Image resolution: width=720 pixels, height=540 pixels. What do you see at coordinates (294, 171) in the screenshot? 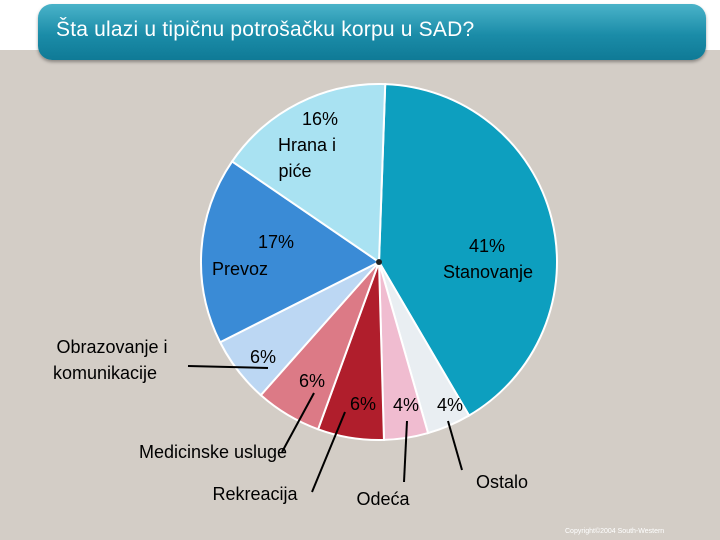
I see `category-label-hrana-line2: piće` at bounding box center [294, 171].